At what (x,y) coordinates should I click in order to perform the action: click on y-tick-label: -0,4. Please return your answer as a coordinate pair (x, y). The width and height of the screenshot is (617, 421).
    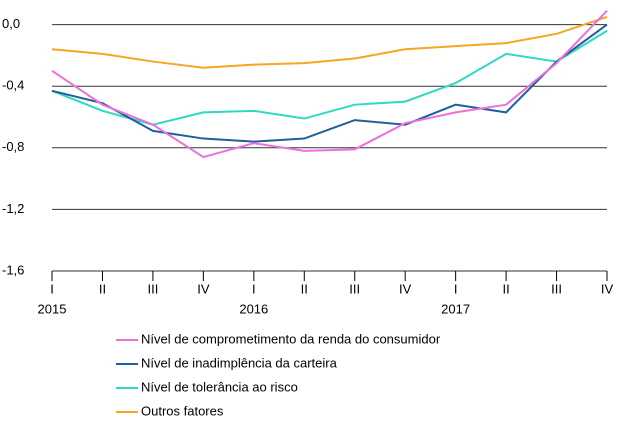
    Looking at the image, I should click on (13, 85).